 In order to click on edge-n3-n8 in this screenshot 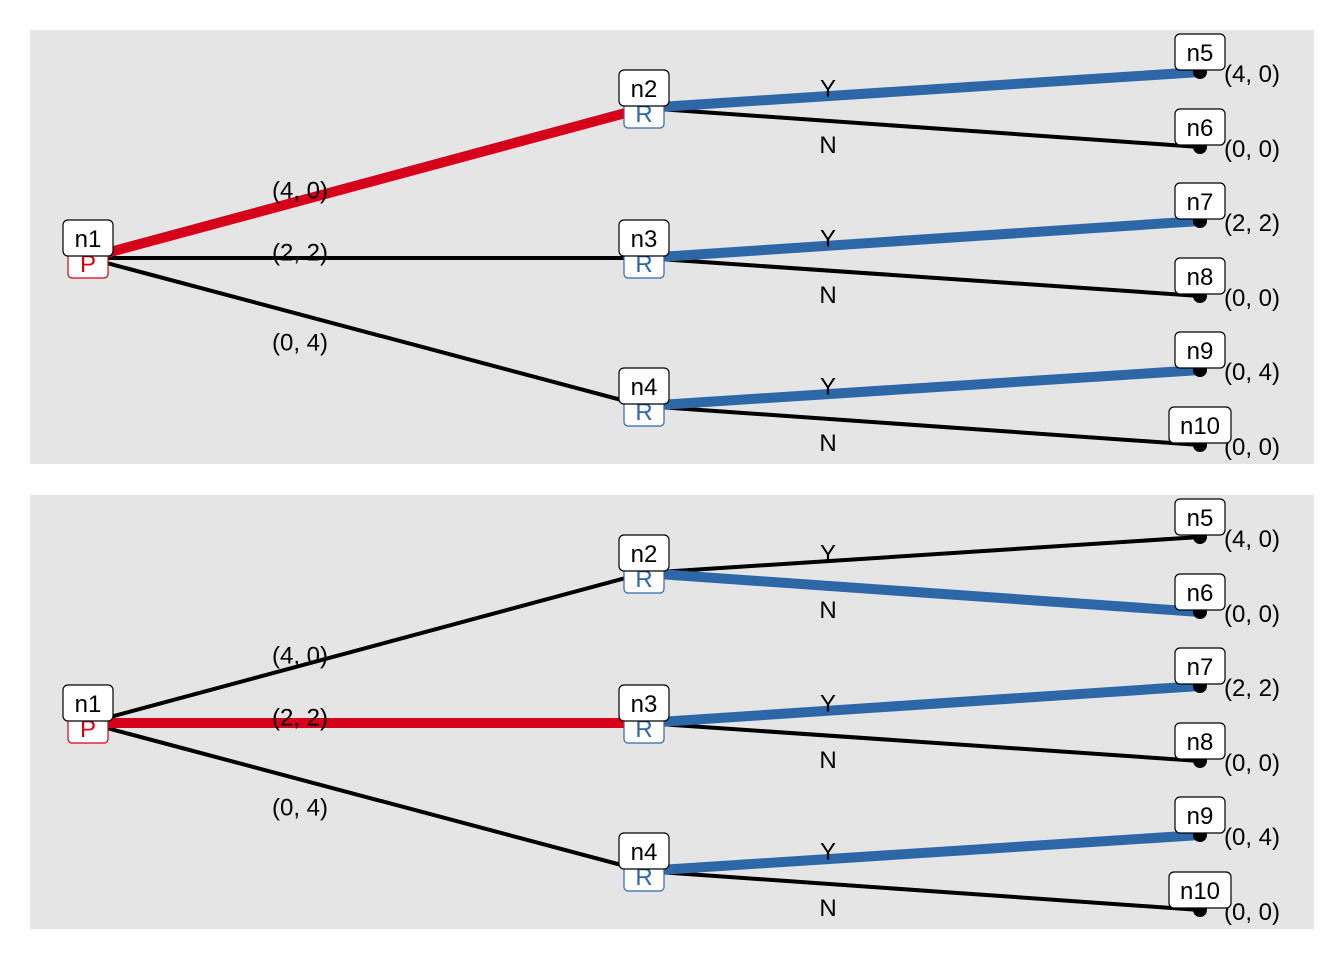, I will do `click(922, 742)`.